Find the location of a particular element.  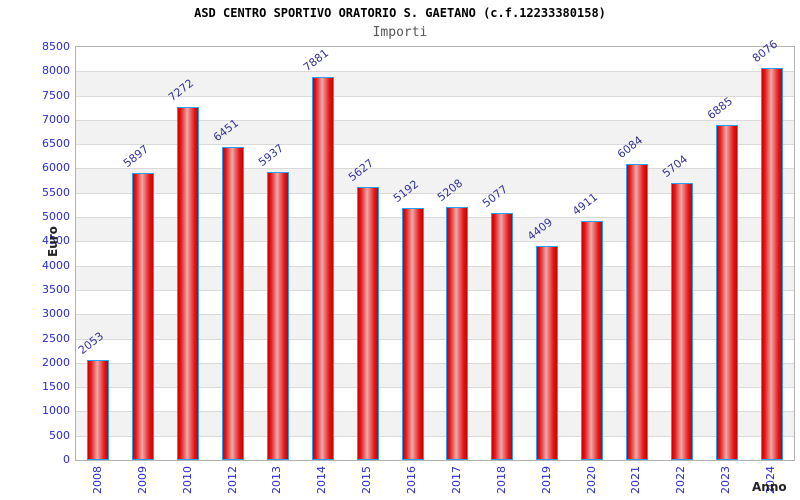

y-tick-label: 8500 is located at coordinates (56, 46).